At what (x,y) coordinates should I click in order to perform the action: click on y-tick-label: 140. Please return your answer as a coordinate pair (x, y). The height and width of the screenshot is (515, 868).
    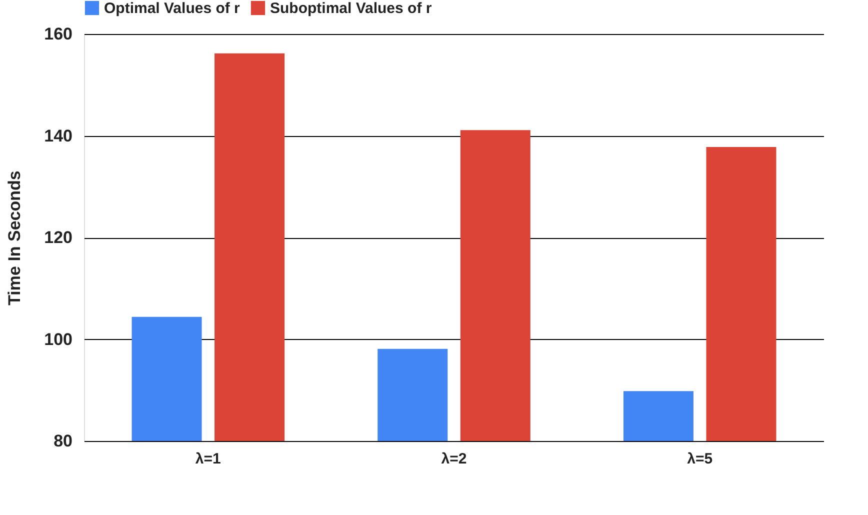
    Looking at the image, I should click on (58, 136).